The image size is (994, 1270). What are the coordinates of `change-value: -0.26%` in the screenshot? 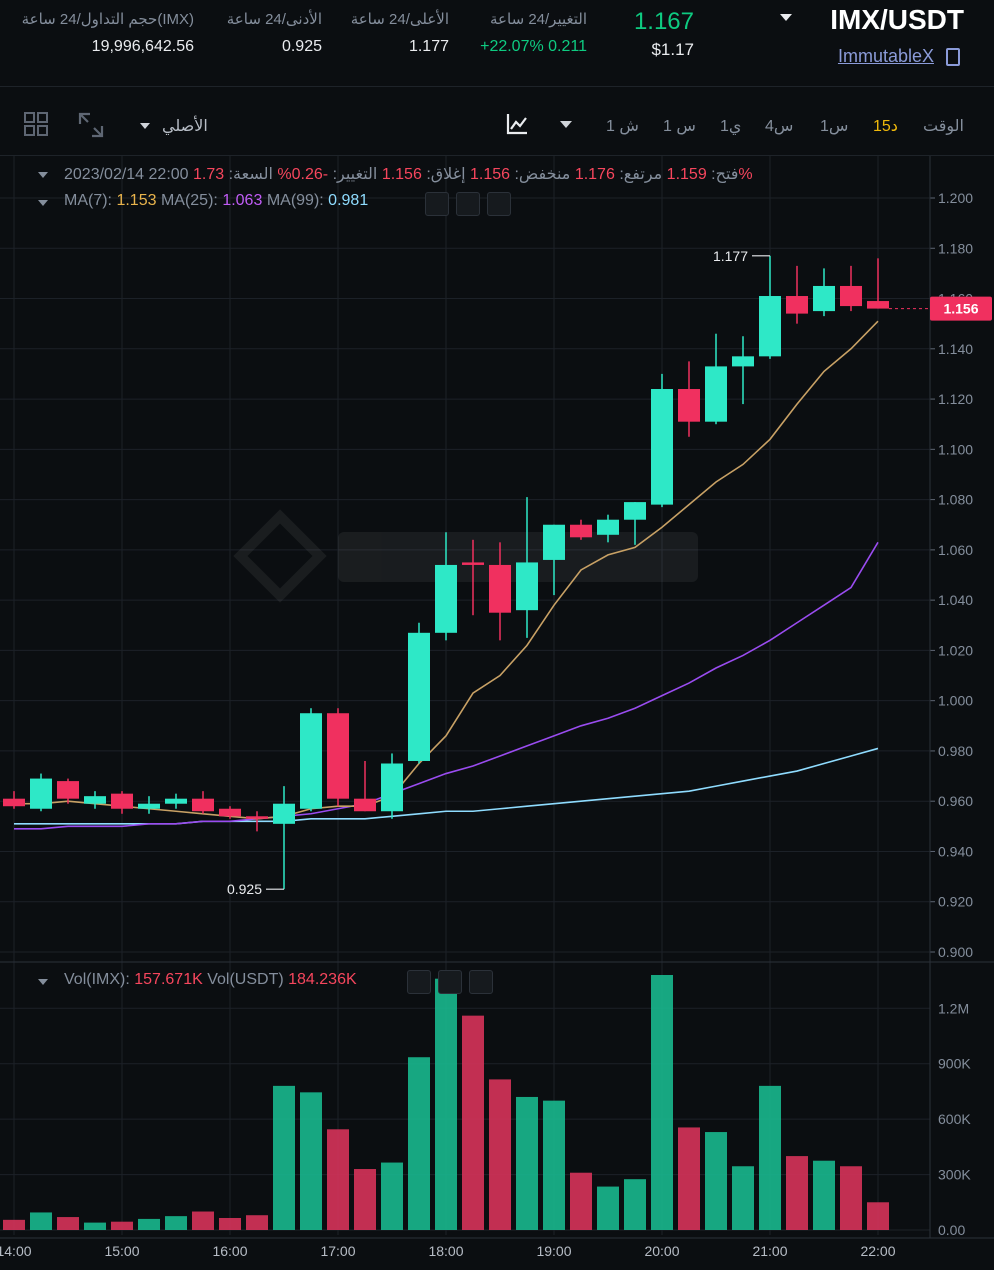 It's located at (303, 174).